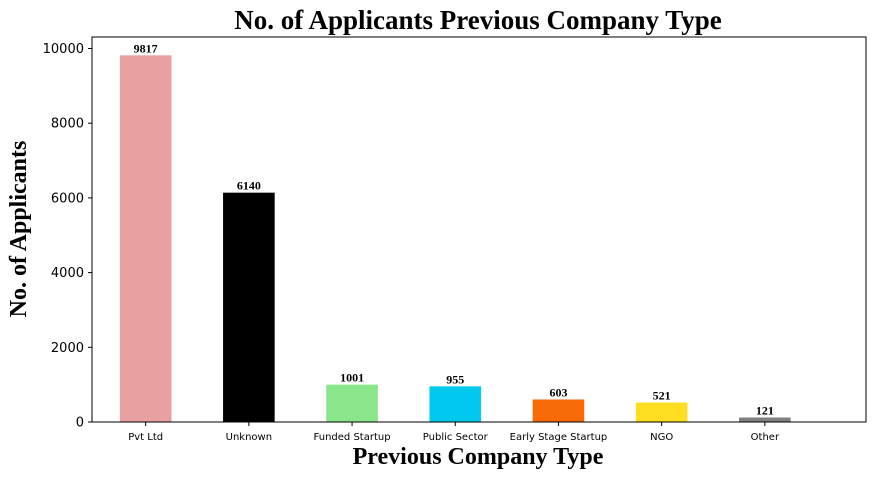  Describe the element at coordinates (67, 236) in the screenshot. I see `y-axis: 0 2000 4000 6000 8000 10000` at that location.